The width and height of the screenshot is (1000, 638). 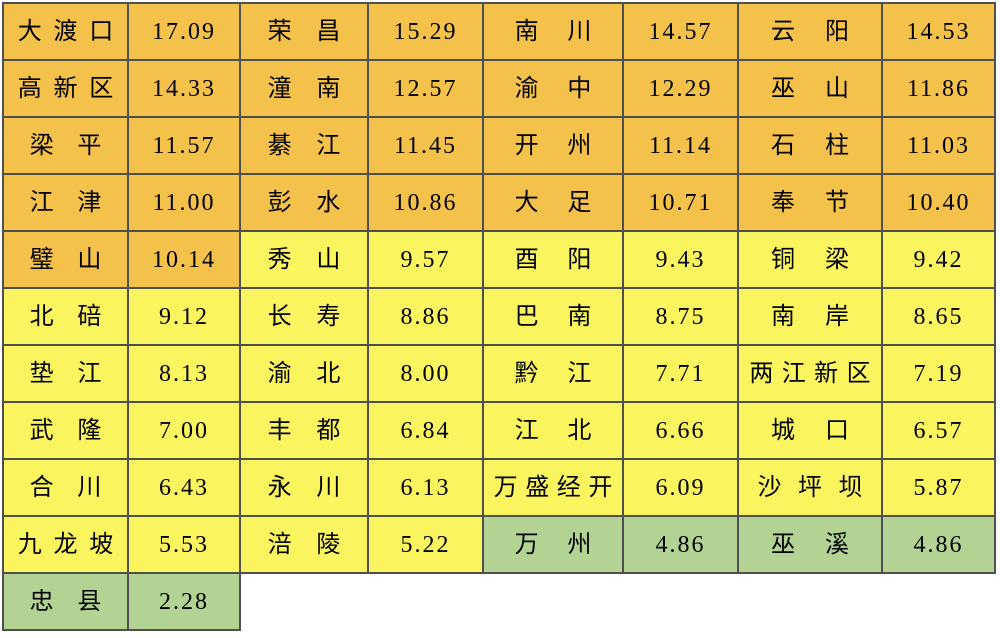 I want to click on region-name-cell: 渝中, so click(x=553, y=88).